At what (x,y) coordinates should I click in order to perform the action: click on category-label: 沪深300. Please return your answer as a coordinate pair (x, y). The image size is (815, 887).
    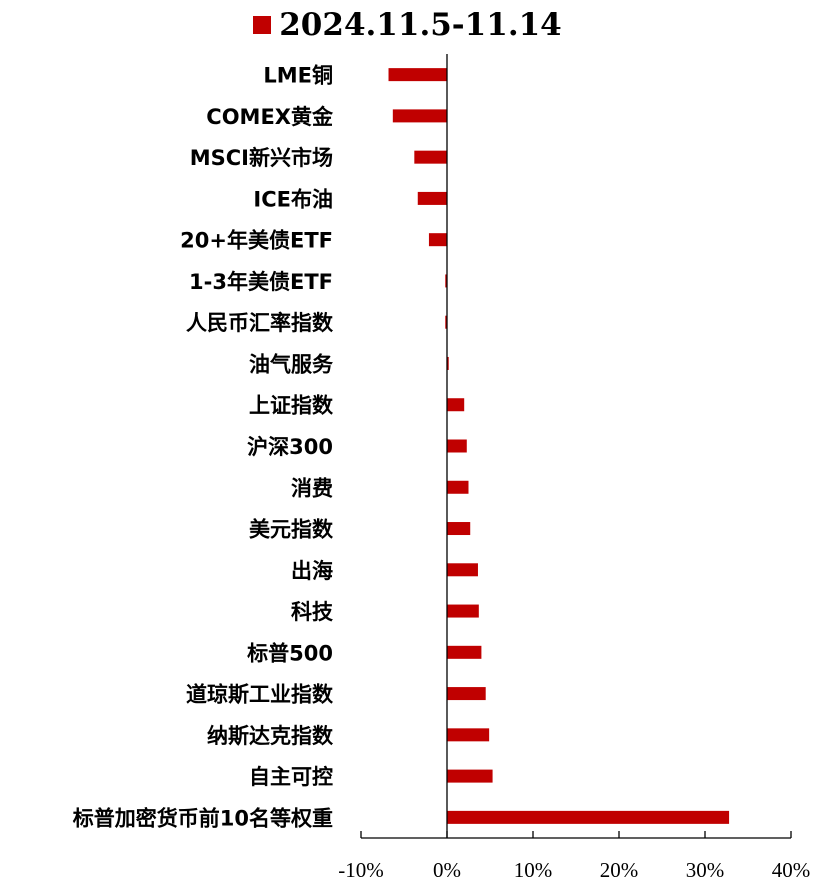
    Looking at the image, I should click on (290, 447).